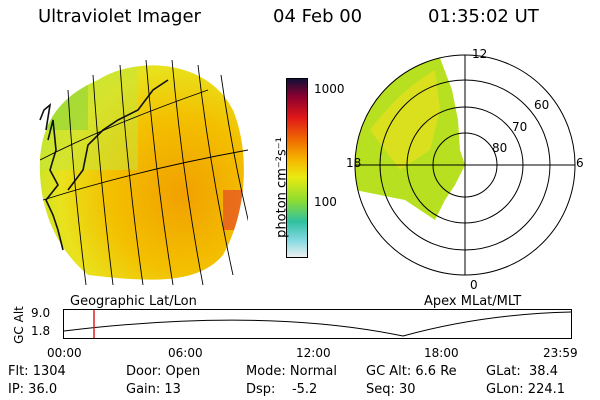 The width and height of the screenshot is (600, 400). What do you see at coordinates (64, 353) in the screenshot?
I see `timeline-xtick-0000: 00:00` at bounding box center [64, 353].